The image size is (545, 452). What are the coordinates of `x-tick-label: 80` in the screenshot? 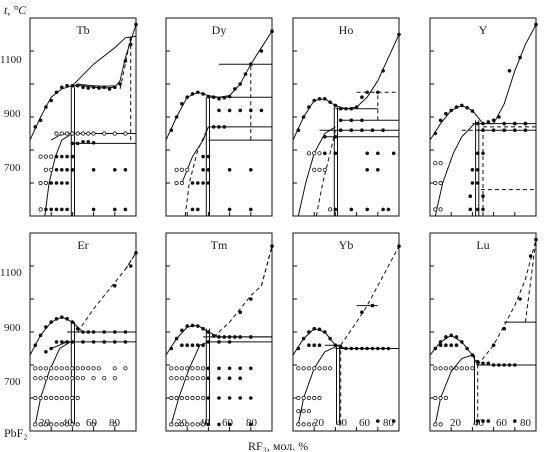 It's located at (526, 423).